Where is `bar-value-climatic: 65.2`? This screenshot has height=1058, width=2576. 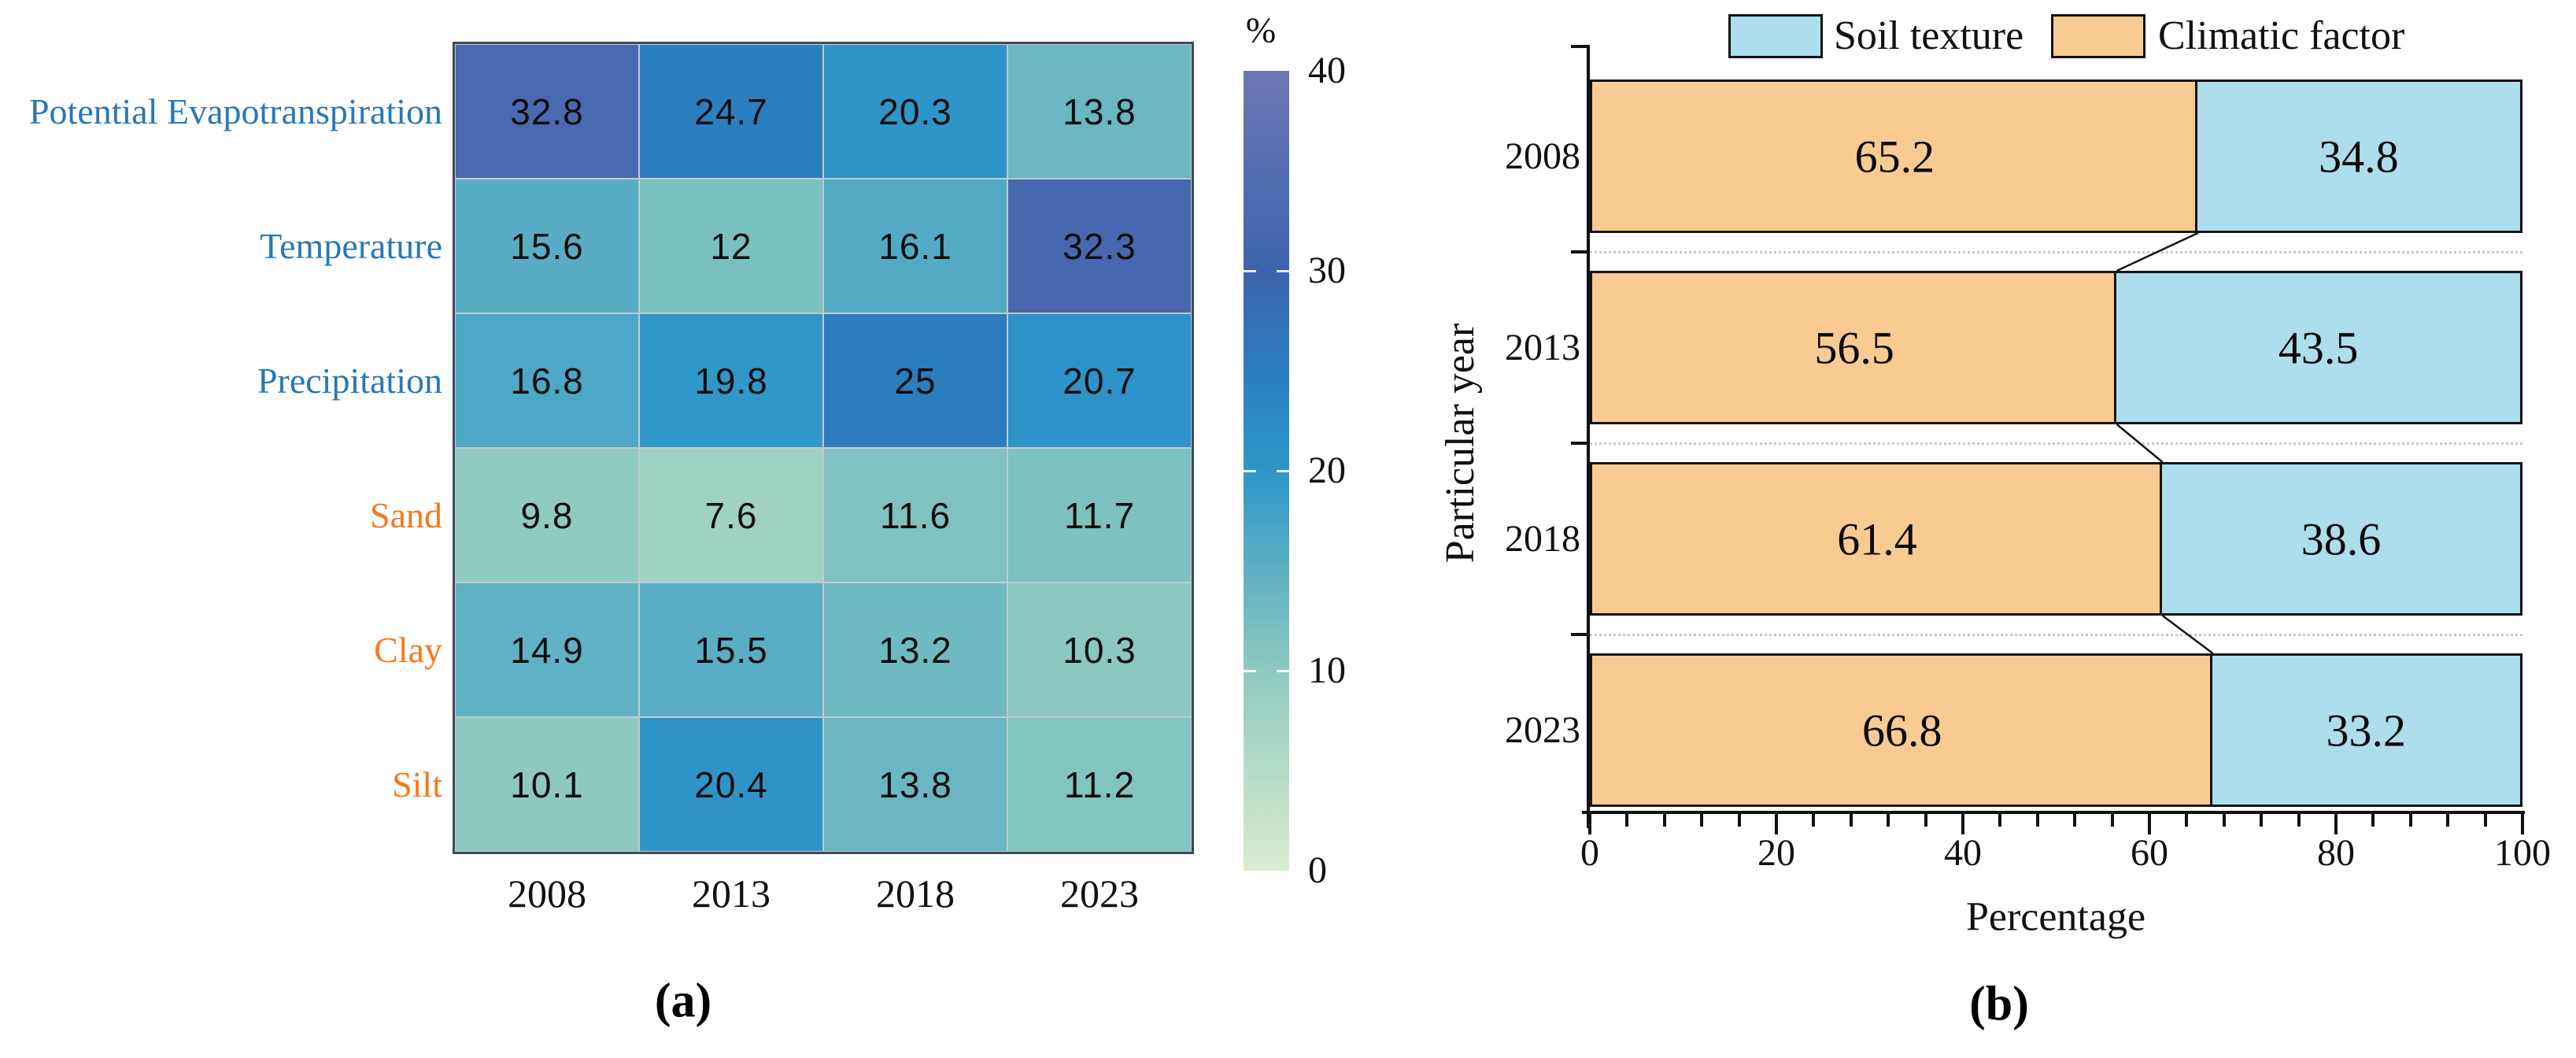 bar-value-climatic: 65.2 is located at coordinates (1895, 156).